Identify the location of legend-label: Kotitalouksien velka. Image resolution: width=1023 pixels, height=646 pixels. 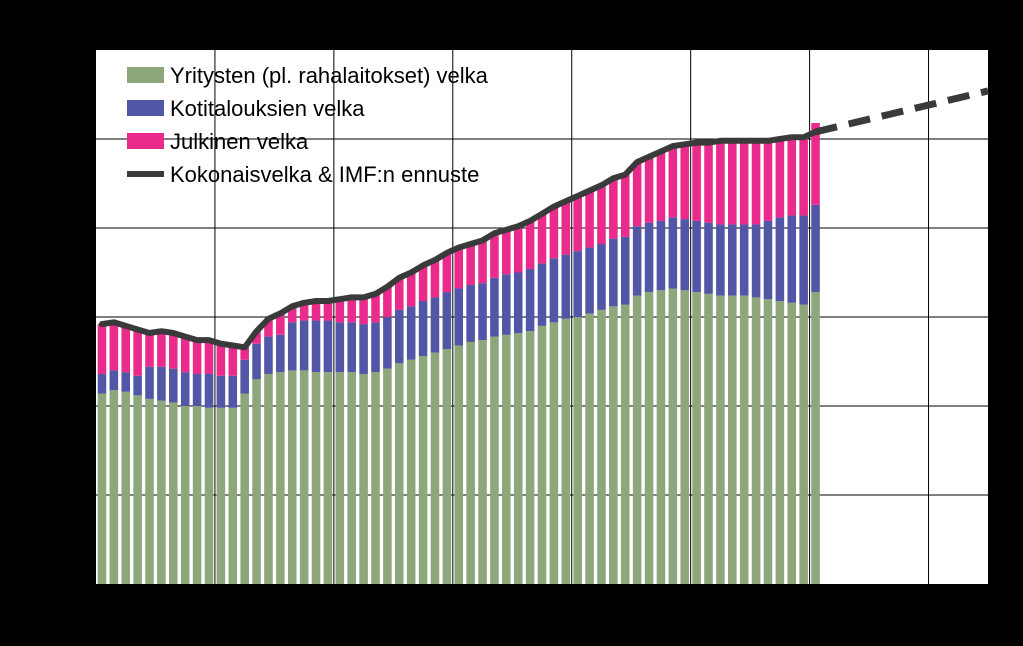
(267, 108).